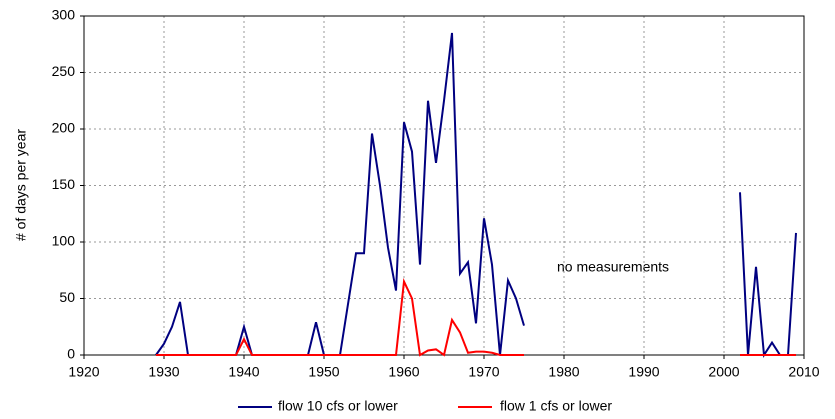 This screenshot has height=419, width=835. What do you see at coordinates (64, 71) in the screenshot?
I see `y-tick-label: 250` at bounding box center [64, 71].